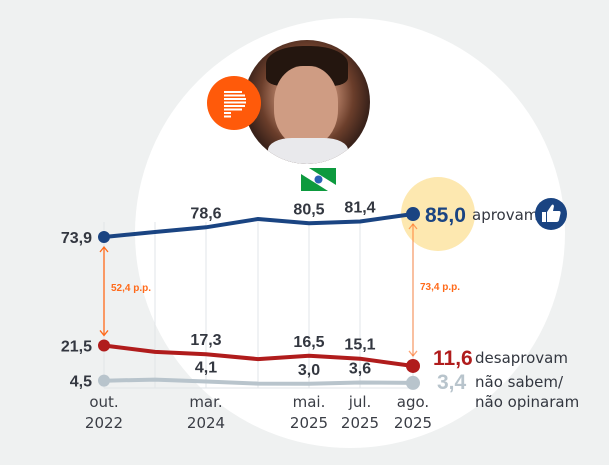 Image resolution: width=609 pixels, height=465 pixels. What do you see at coordinates (103, 402) in the screenshot?
I see `x-tick-label-month: out.` at bounding box center [103, 402].